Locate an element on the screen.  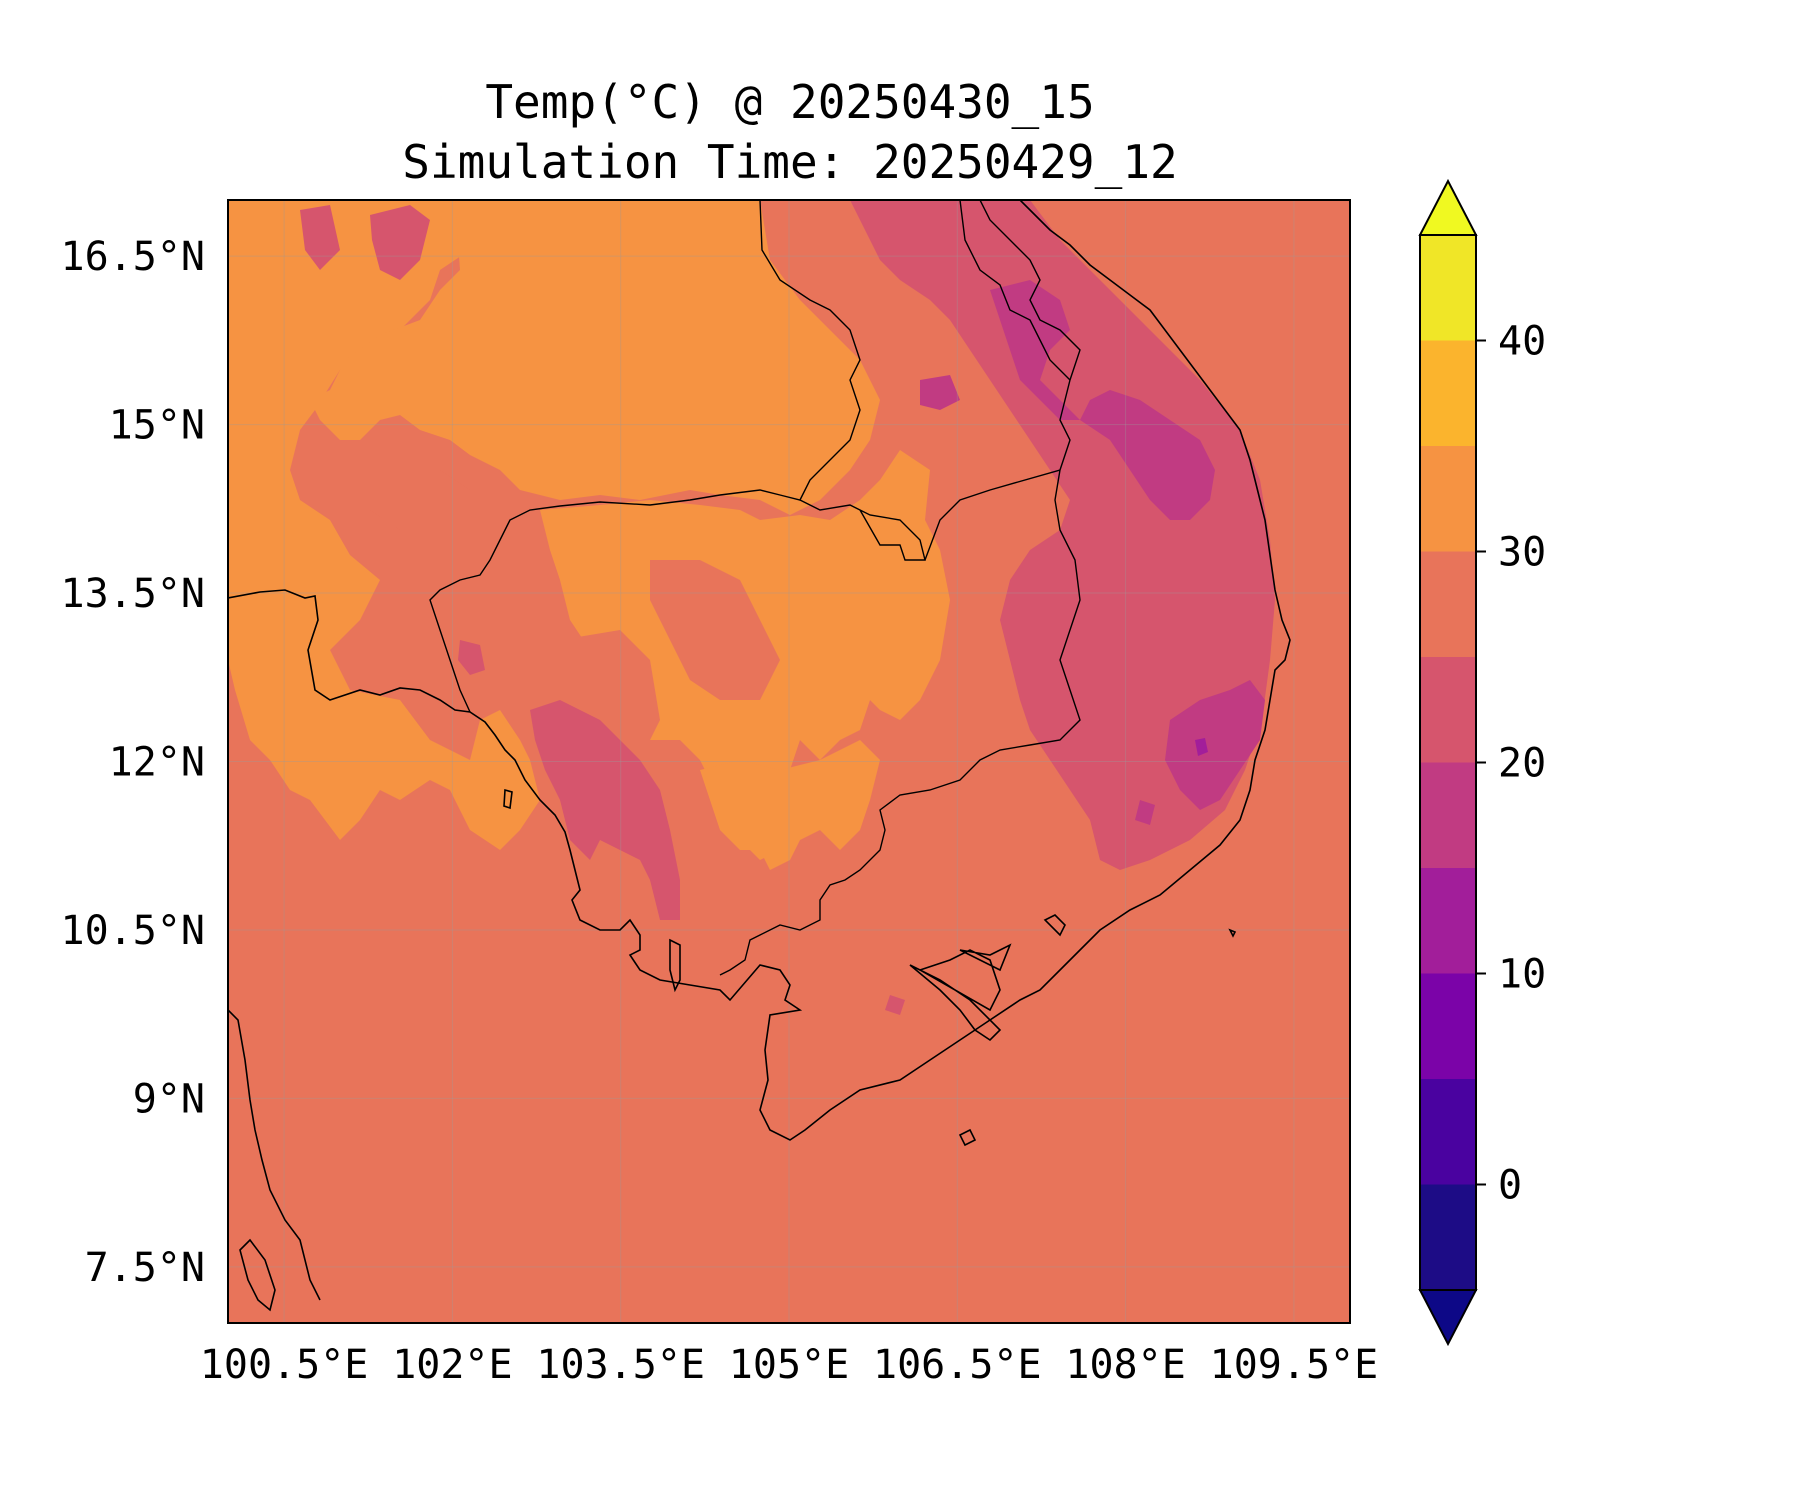
x-tick-label: 102°E is located at coordinates (452, 1365).